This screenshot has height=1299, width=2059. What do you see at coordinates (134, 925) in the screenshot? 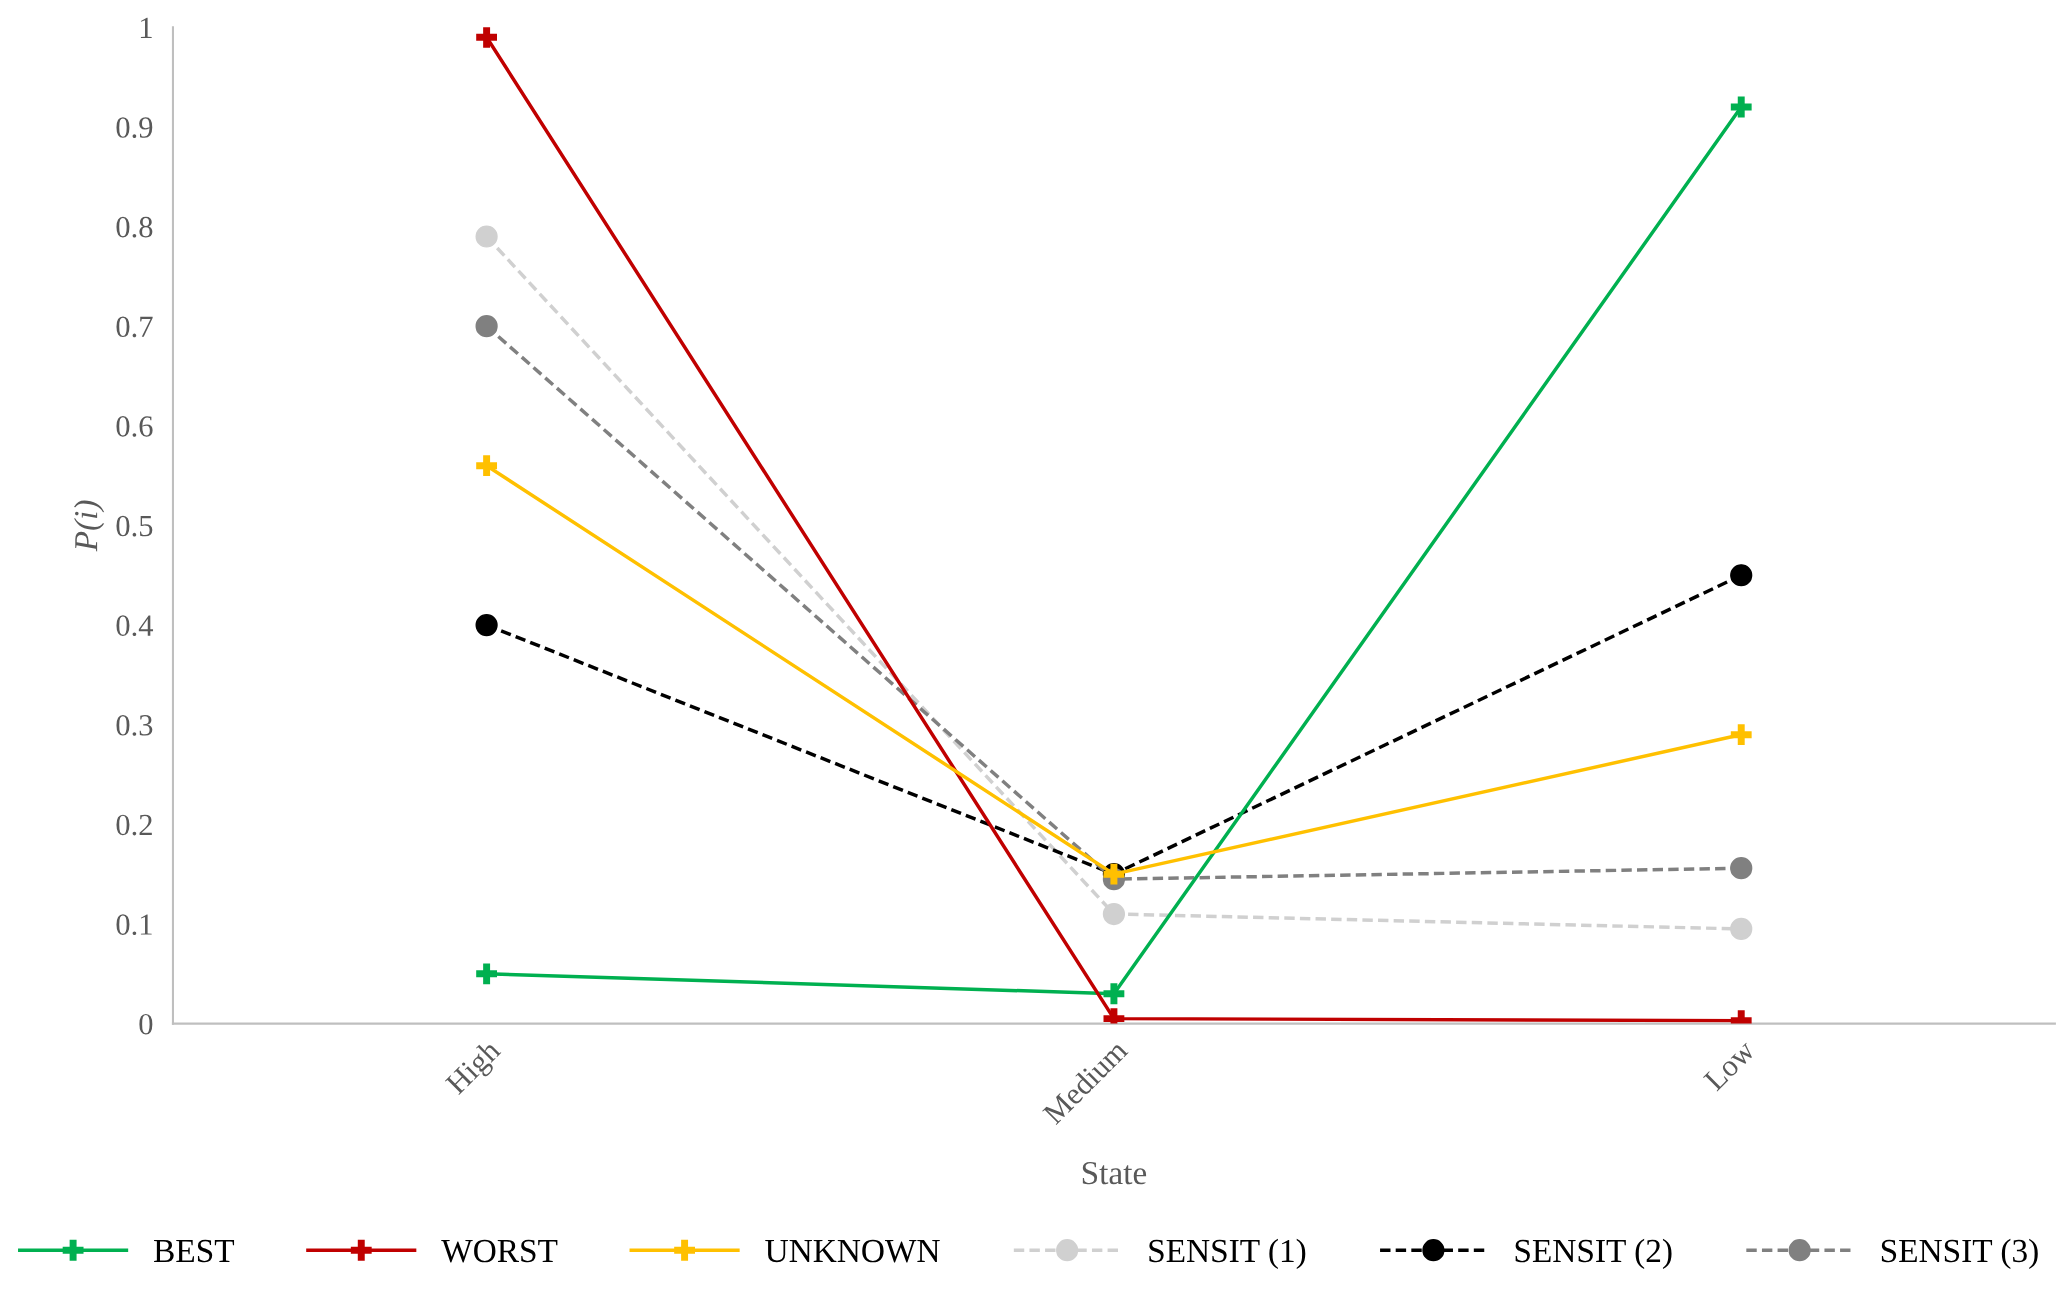
I see `y-tick-label: 0.1` at bounding box center [134, 925].